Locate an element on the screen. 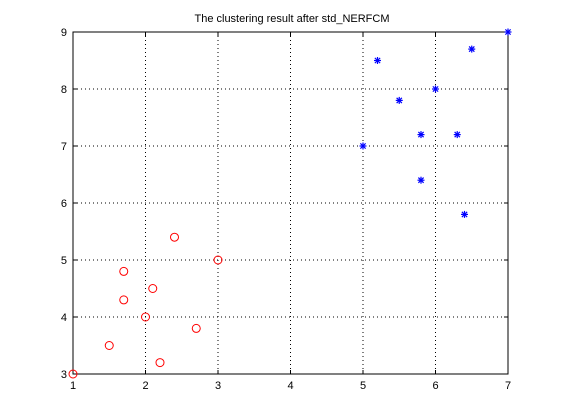 This screenshot has height=420, width=561. y-tick-label: 3 is located at coordinates (64, 375).